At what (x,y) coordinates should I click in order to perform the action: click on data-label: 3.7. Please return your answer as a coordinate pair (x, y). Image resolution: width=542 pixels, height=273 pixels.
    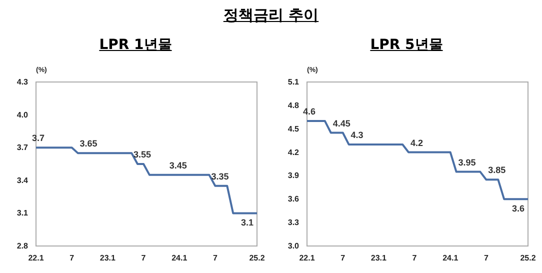
    Looking at the image, I should click on (38, 138).